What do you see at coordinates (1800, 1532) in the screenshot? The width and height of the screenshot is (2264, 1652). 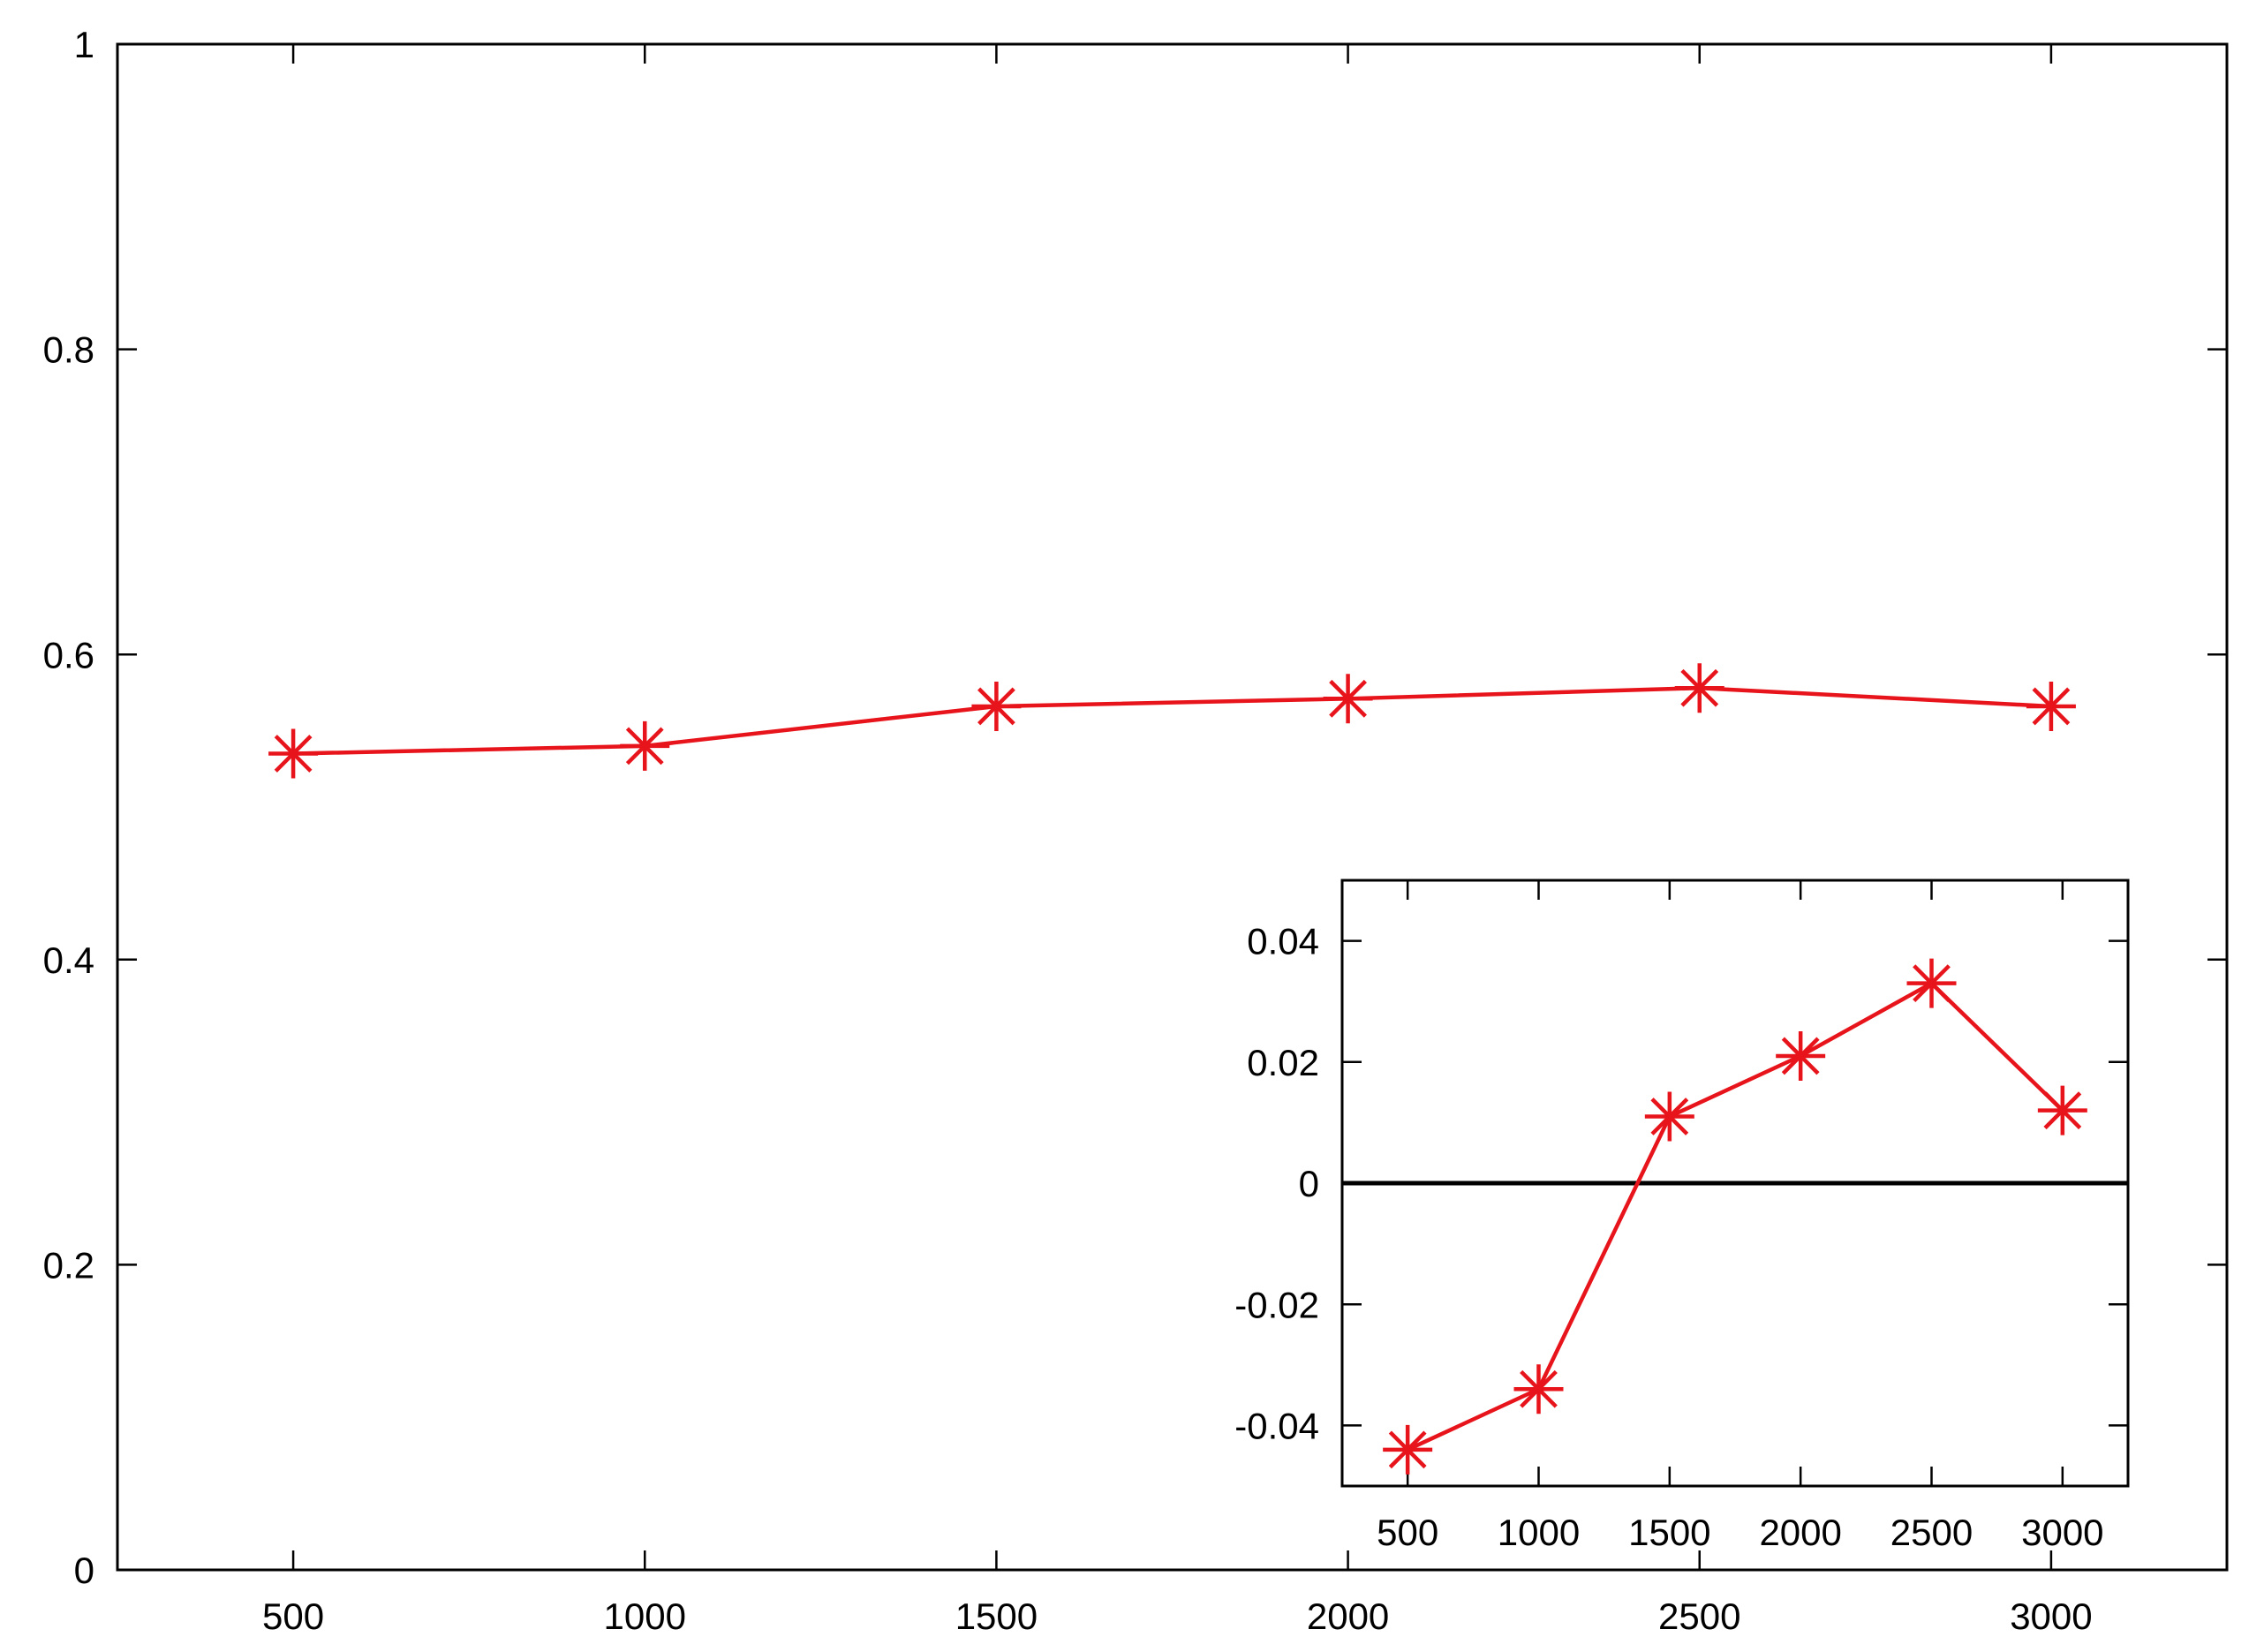 I see `inset-x-tick-label: 2000` at bounding box center [1800, 1532].